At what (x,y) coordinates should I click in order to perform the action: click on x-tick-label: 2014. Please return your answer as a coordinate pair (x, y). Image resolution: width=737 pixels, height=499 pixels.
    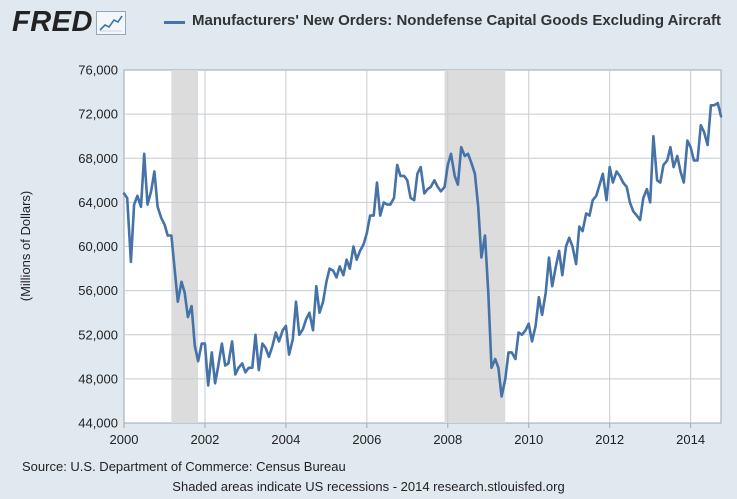
    Looking at the image, I should click on (690, 439).